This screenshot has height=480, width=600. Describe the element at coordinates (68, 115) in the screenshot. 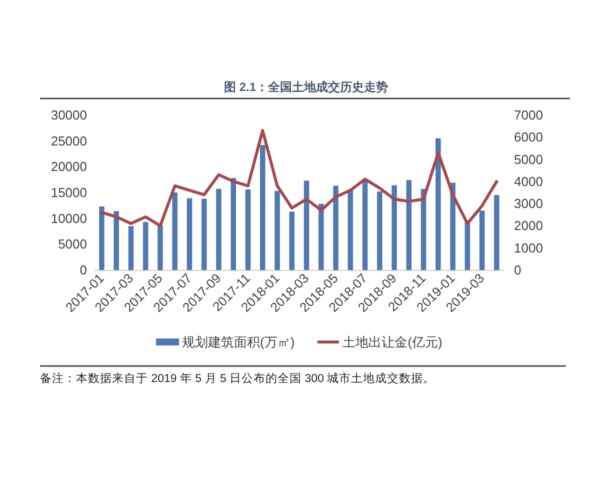

I see `y-tick-label: 30000` at that location.